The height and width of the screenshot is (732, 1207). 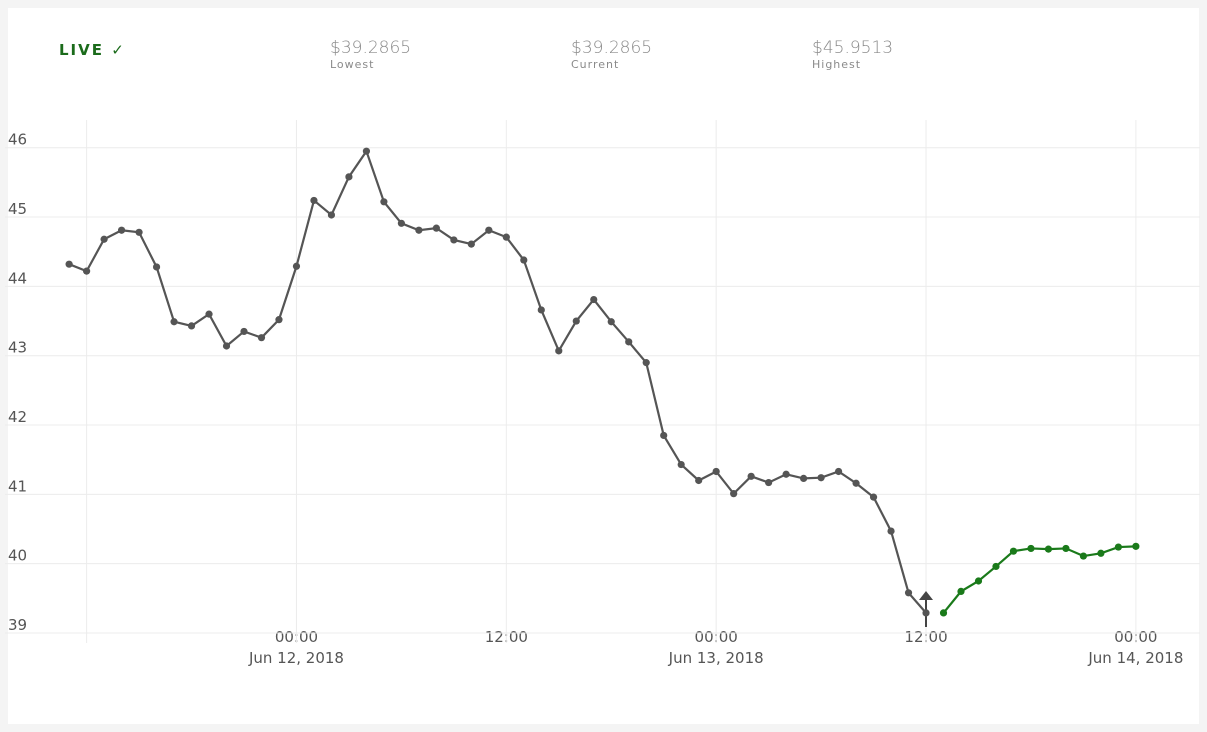 What do you see at coordinates (296, 658) in the screenshot?
I see `x-tick-label: Jun 12, 2018` at bounding box center [296, 658].